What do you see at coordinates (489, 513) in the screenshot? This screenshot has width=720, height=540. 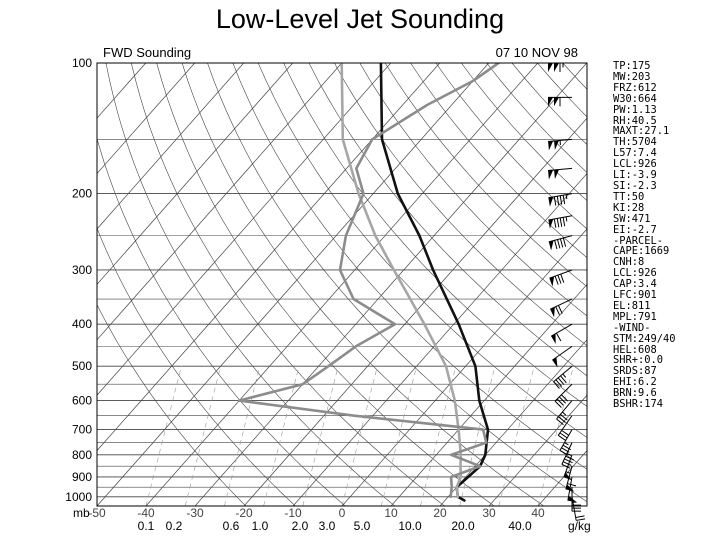 I see `temperature-tick-label: 30` at bounding box center [489, 513].